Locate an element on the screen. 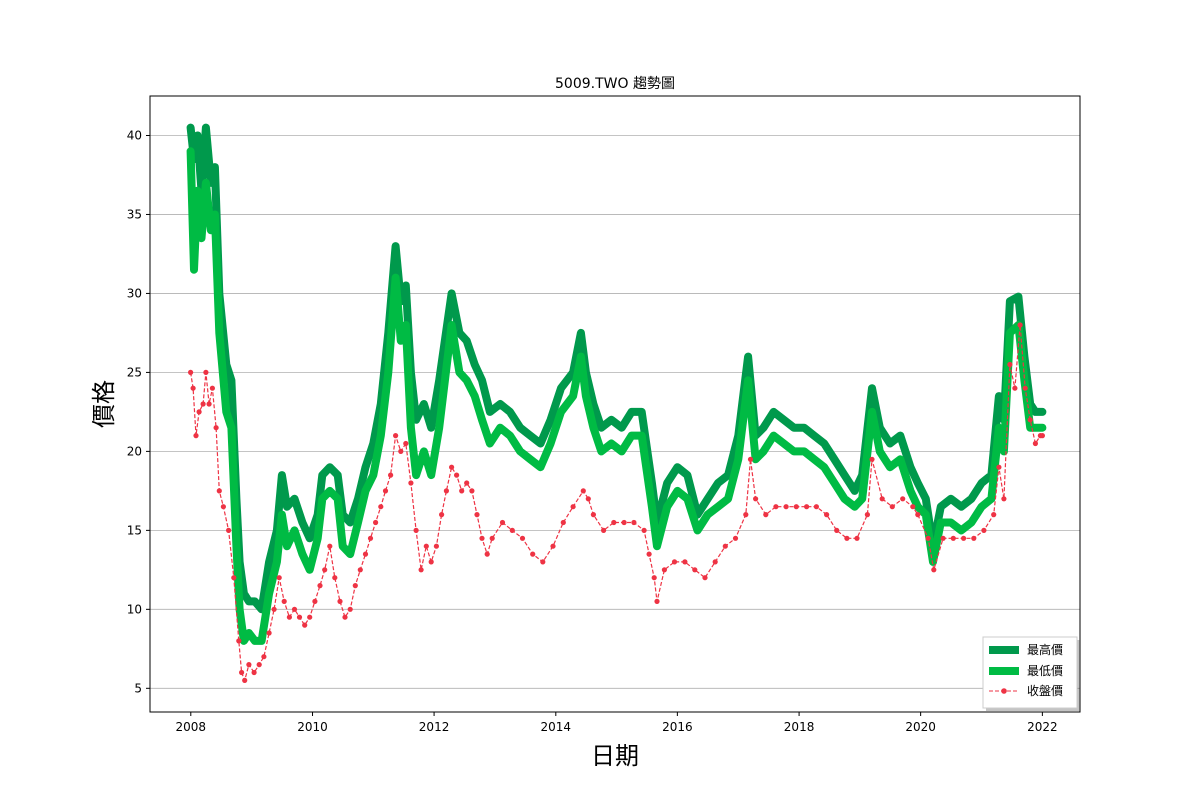 The image size is (1200, 804). y-tick-label: 10 is located at coordinates (134, 609).